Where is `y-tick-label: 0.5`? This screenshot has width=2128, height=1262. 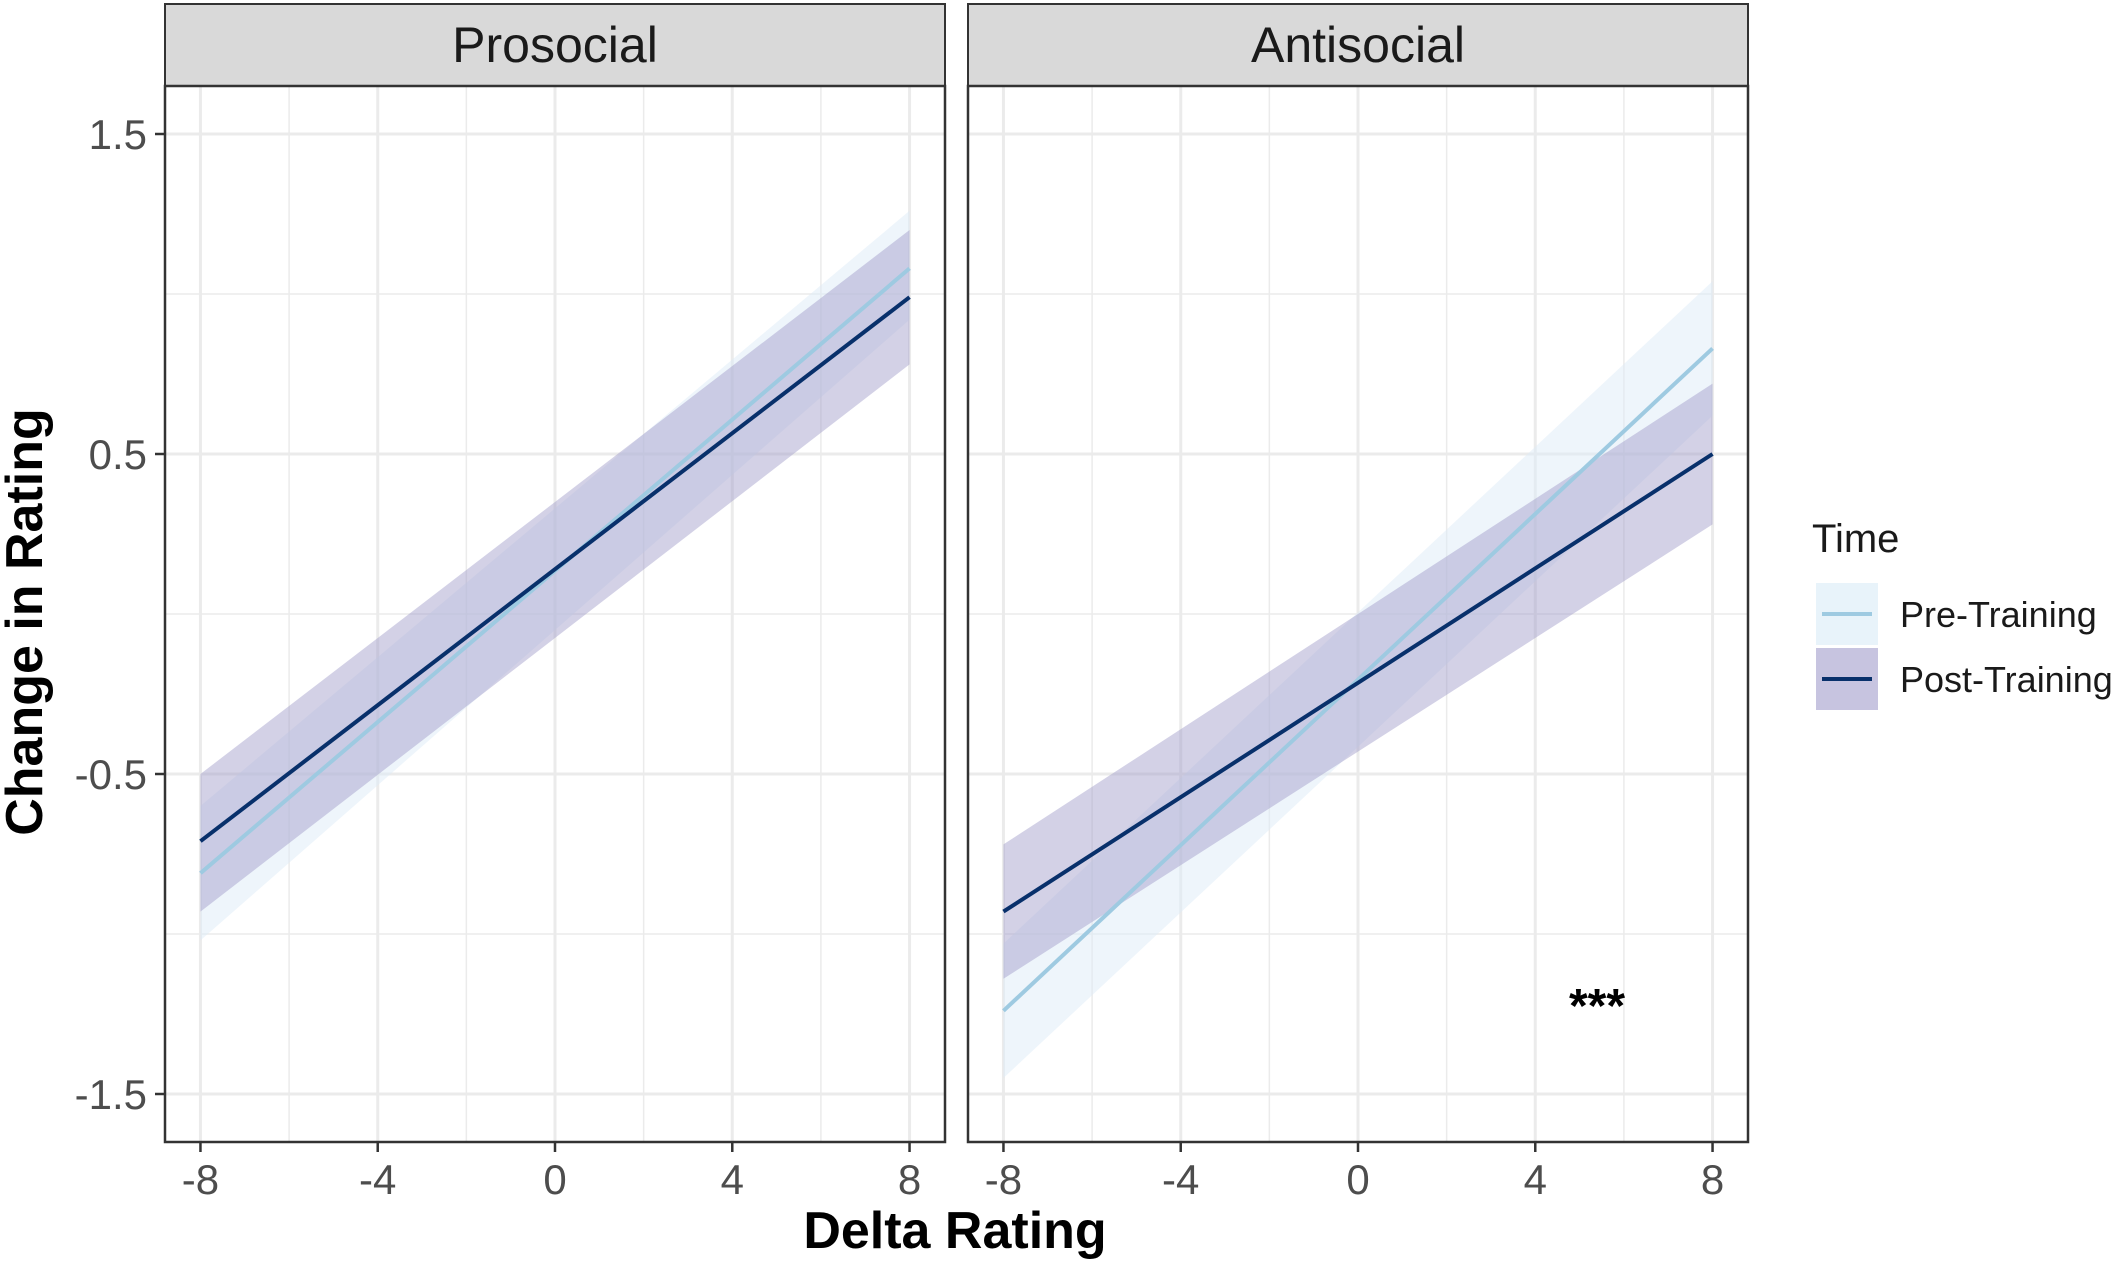 y-tick-label: 0.5 is located at coordinates (118, 454).